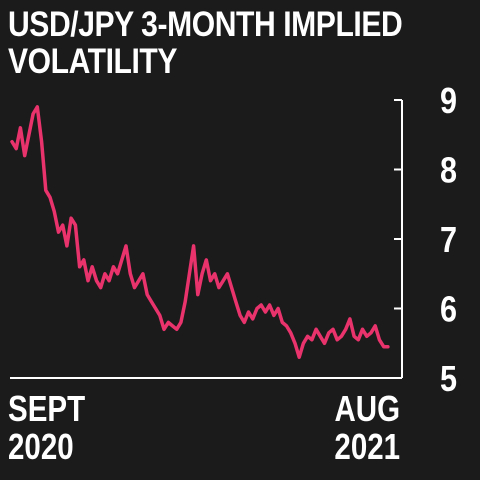 Image resolution: width=480 pixels, height=480 pixels. Describe the element at coordinates (448, 310) in the screenshot. I see `y-tick-label: 6` at that location.